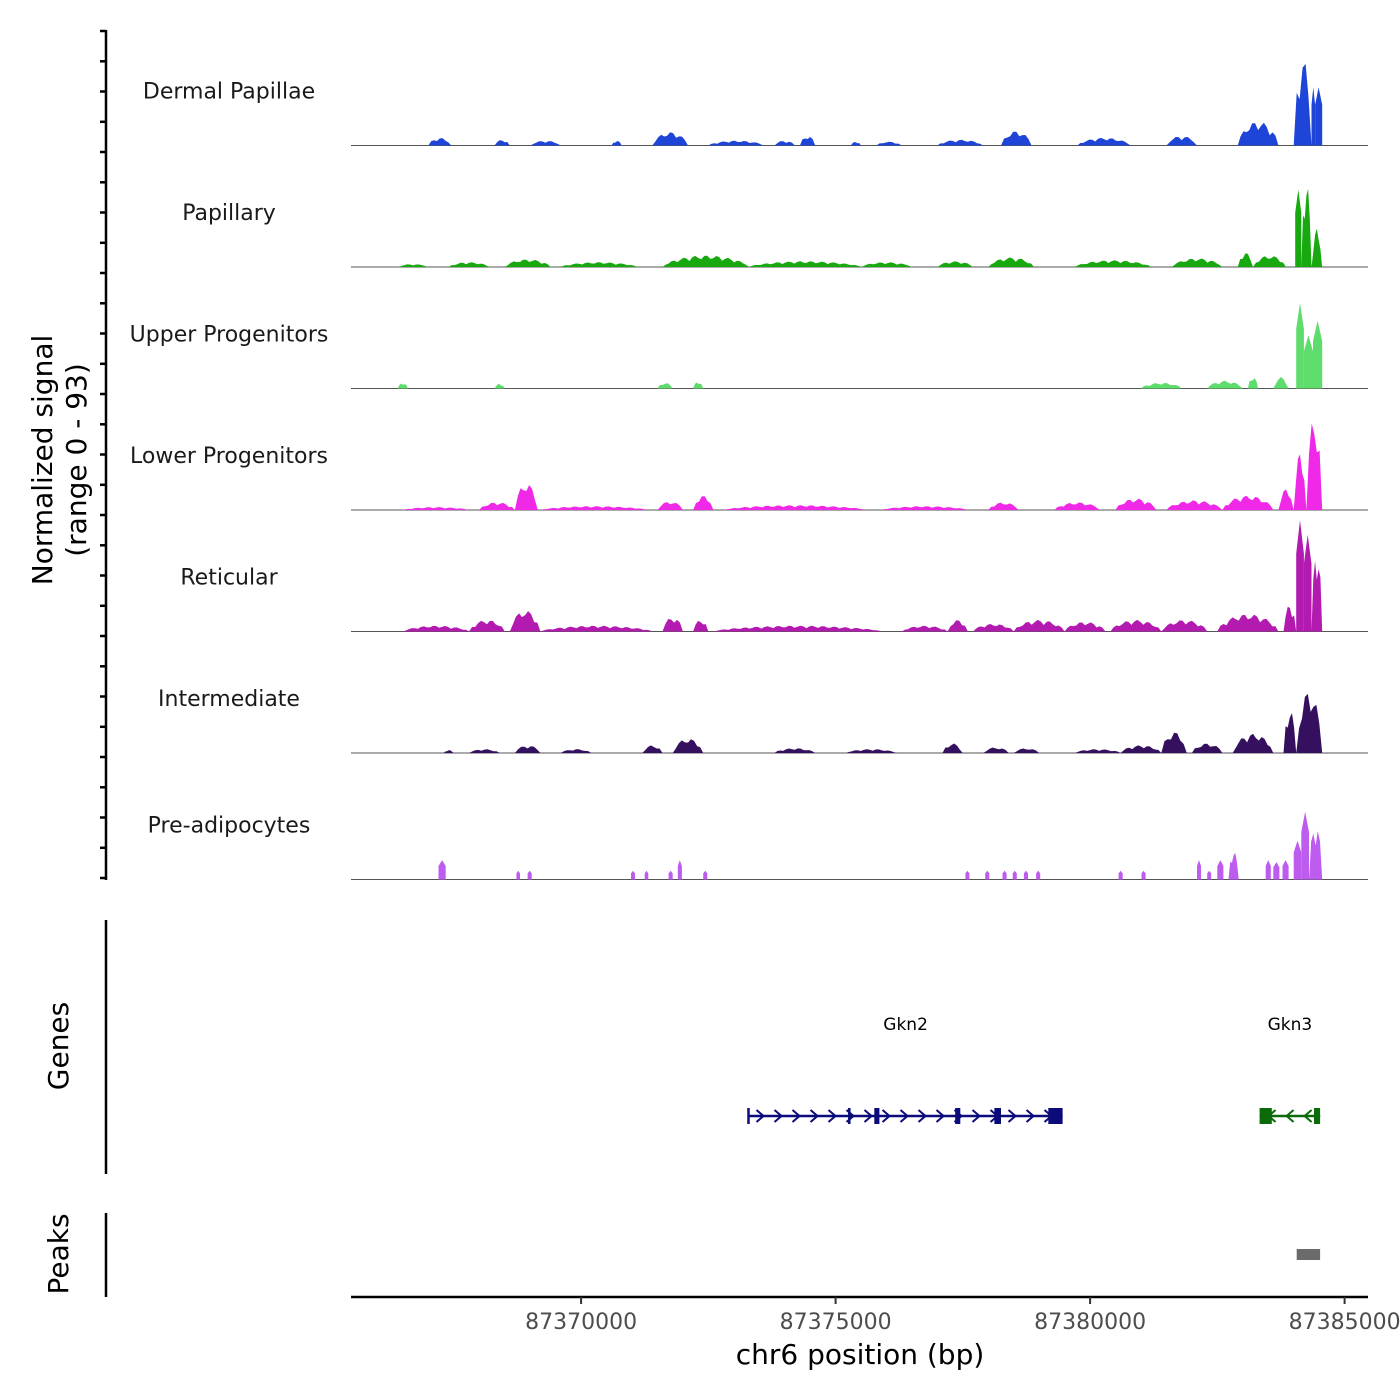  Describe the element at coordinates (1290, 1025) in the screenshot. I see `gene-label: Gkn3` at that location.